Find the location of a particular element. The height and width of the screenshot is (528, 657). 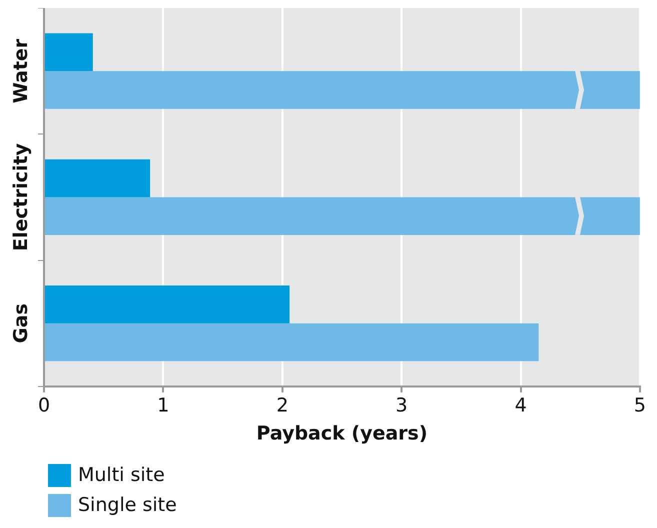

x-tick-label: 5 is located at coordinates (640, 405).